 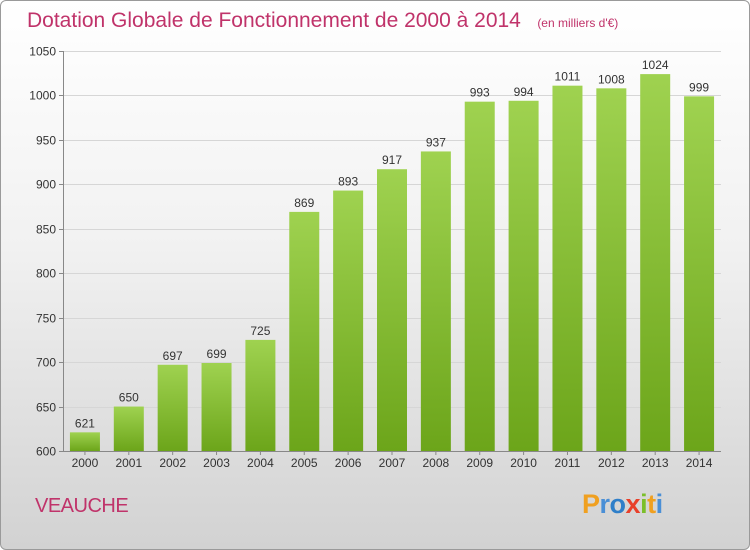 I want to click on data-label: 1008, so click(x=611, y=79).